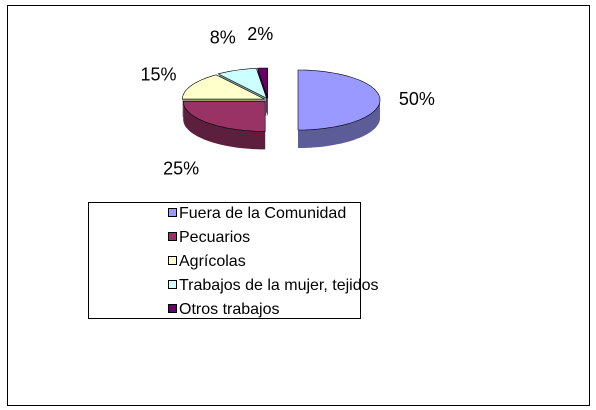 This screenshot has width=596, height=410. Describe the element at coordinates (214, 237) in the screenshot. I see `legend-label: Pecuarios` at that location.